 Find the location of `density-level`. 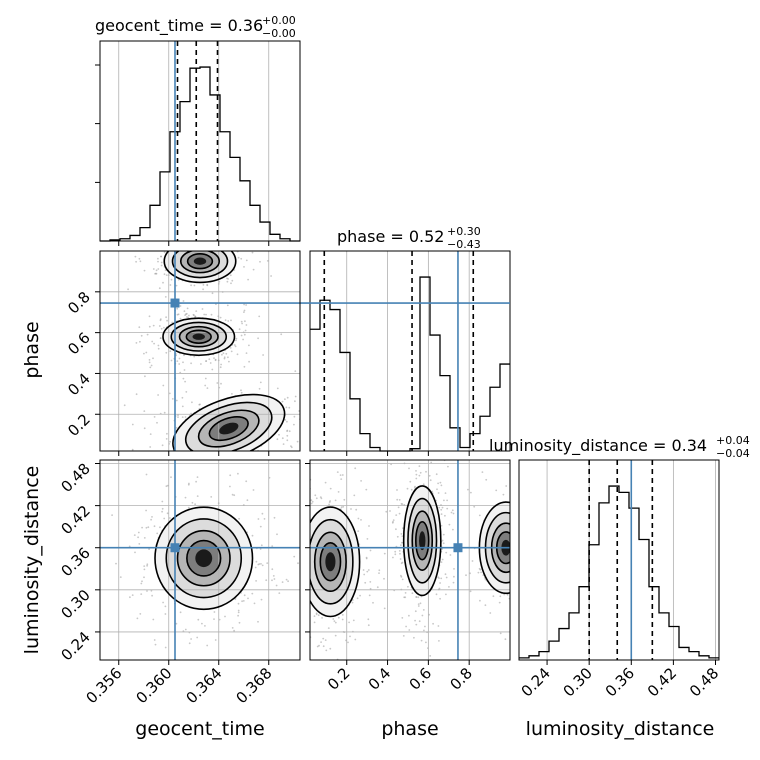

density-level is located at coordinates (198, 336).